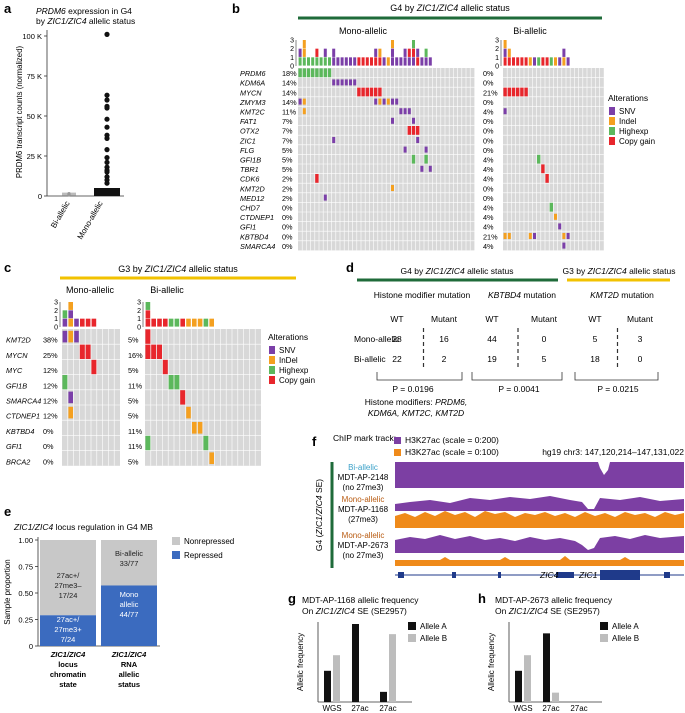 Image resolution: width=685 pixels, height=713 pixels. What do you see at coordinates (129, 669) in the screenshot?
I see `panel-e-xlabel-2: ZIC1/ZIC4 RNA allelic status` at bounding box center [129, 669].